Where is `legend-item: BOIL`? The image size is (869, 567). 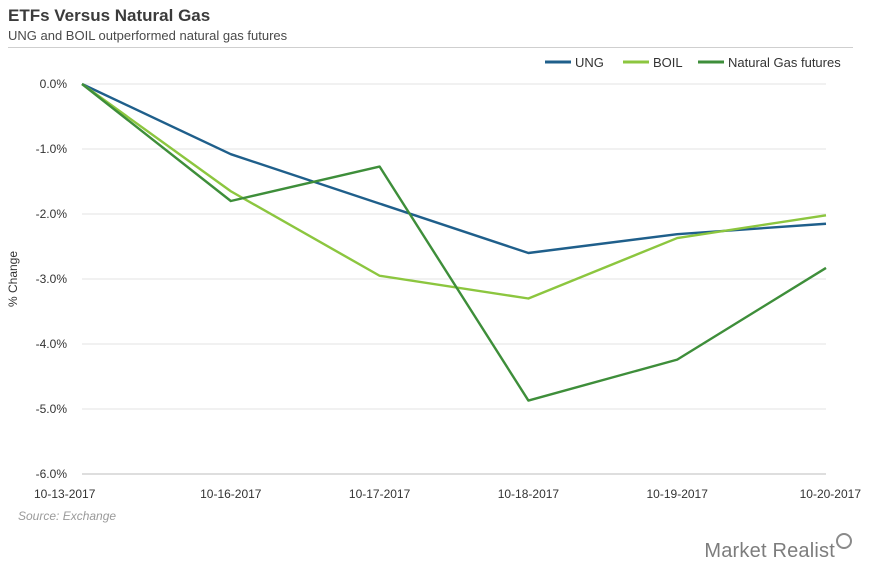
legend-item: BOIL is located at coordinates (653, 62).